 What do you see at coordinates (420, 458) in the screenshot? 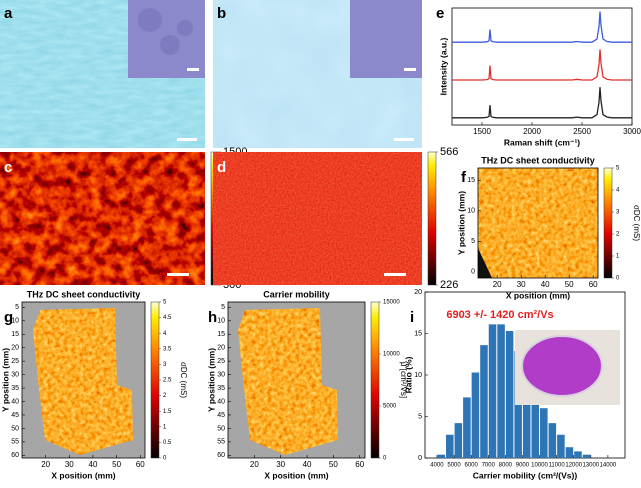
I see `y-tick-label: 0` at bounding box center [420, 458].